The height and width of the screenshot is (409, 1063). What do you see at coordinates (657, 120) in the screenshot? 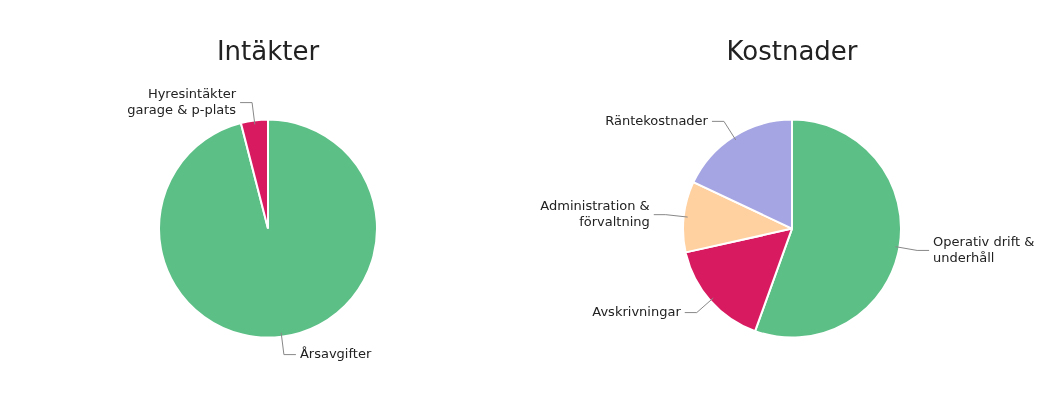
I see `slice-label: Räntekostnader` at bounding box center [657, 120].